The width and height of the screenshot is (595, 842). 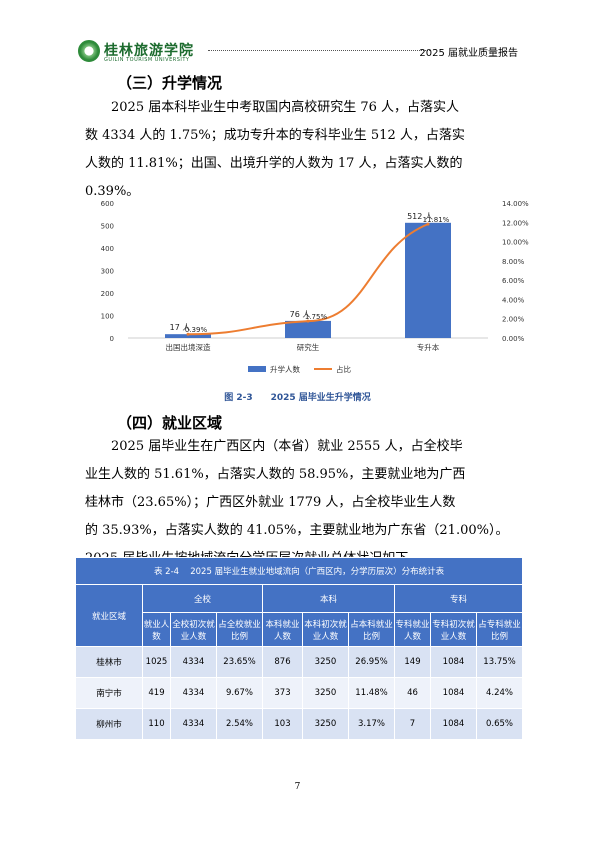 I want to click on y-right-tick-label: 10.00%, so click(x=515, y=243).